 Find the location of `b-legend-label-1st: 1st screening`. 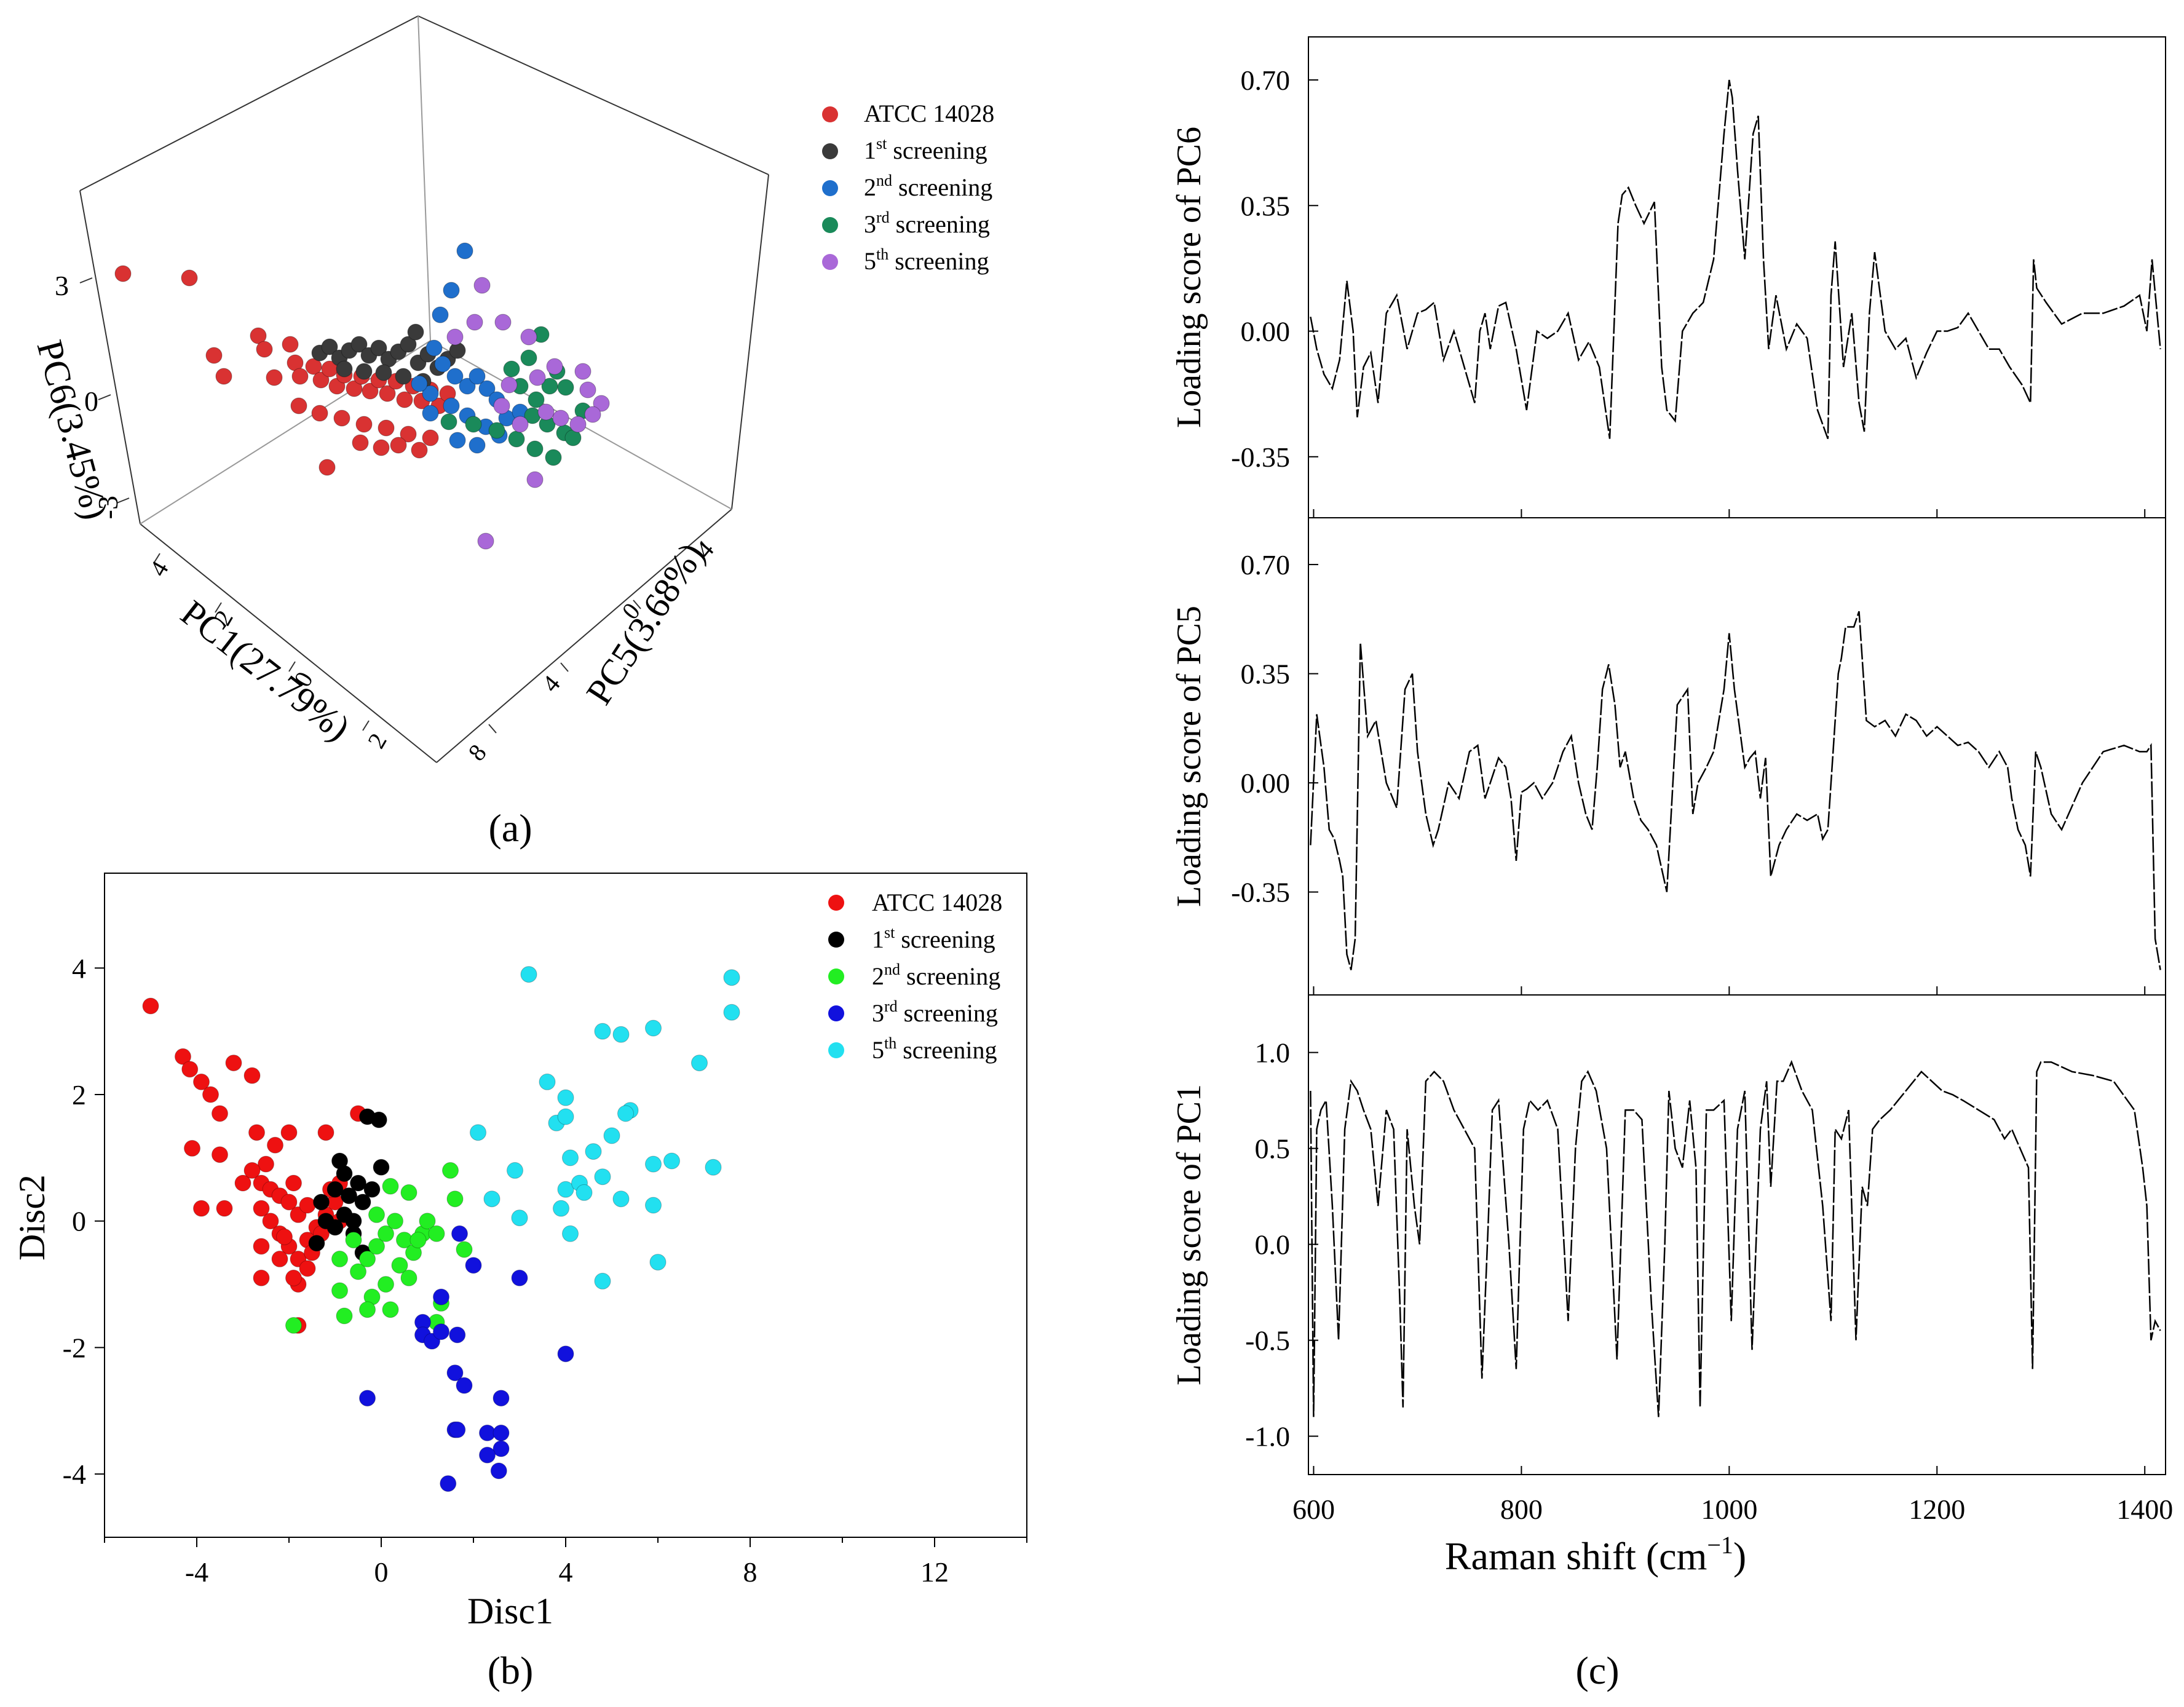

b-legend-label-1st: 1st screening is located at coordinates (934, 939).